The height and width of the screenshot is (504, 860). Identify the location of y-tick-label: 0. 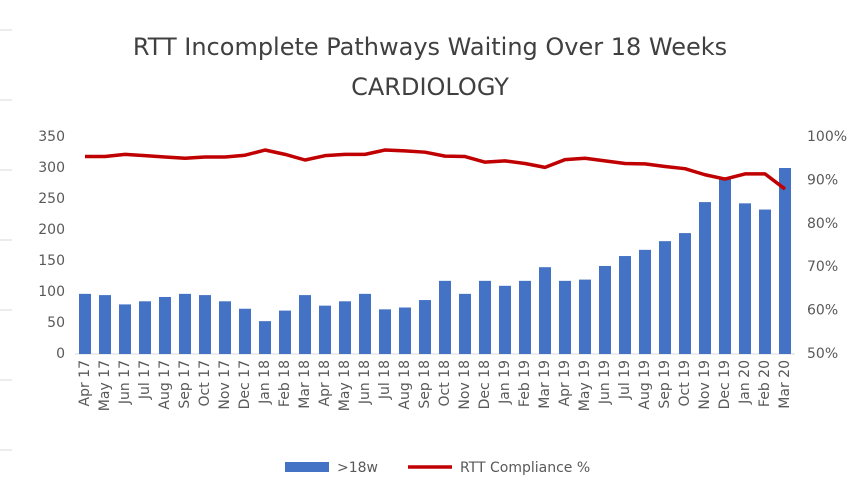
(60, 354).